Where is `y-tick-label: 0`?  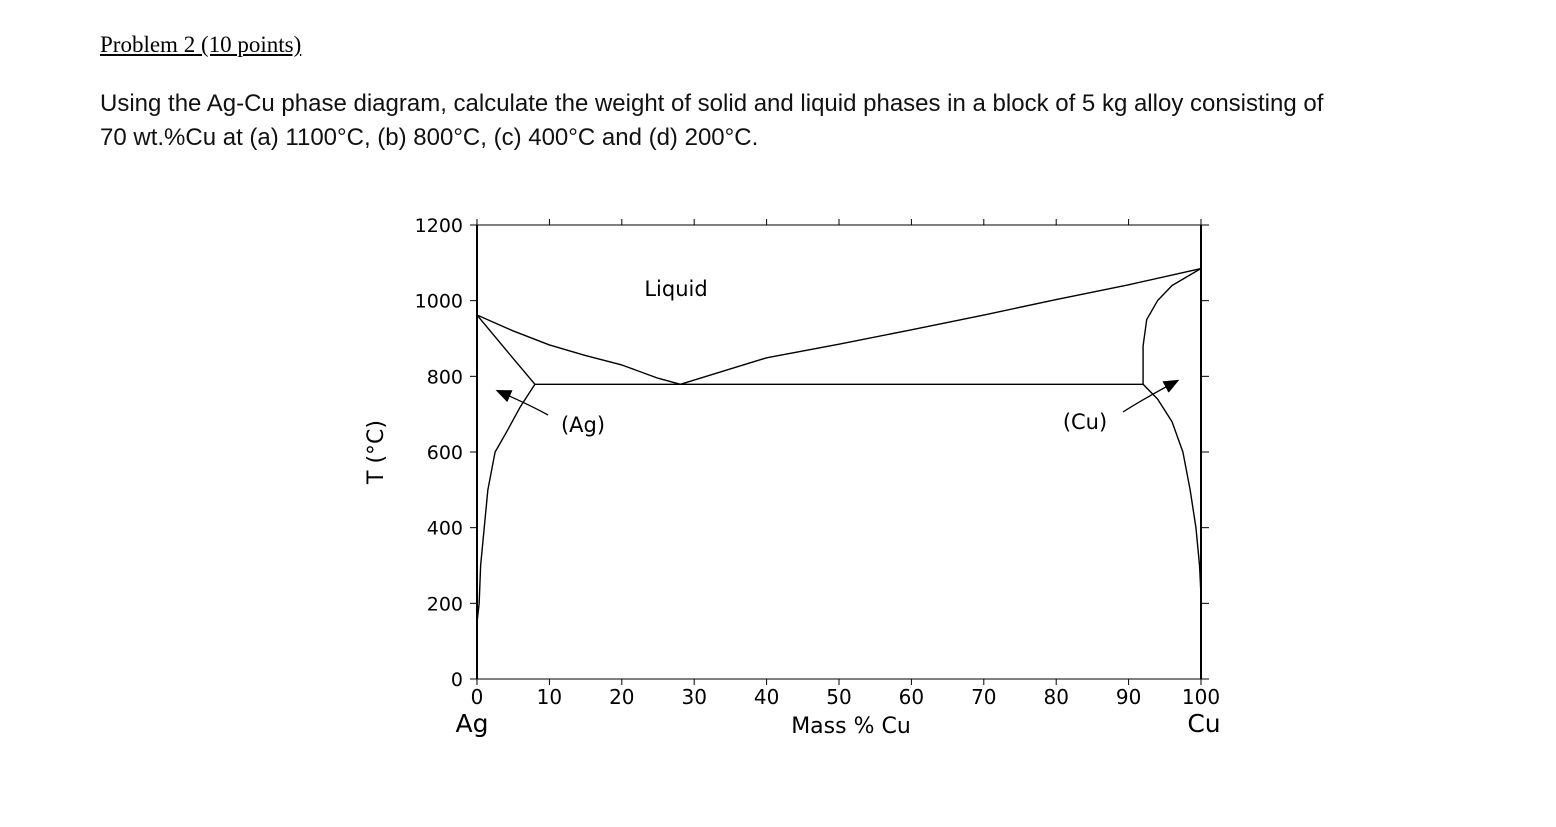 y-tick-label: 0 is located at coordinates (457, 680).